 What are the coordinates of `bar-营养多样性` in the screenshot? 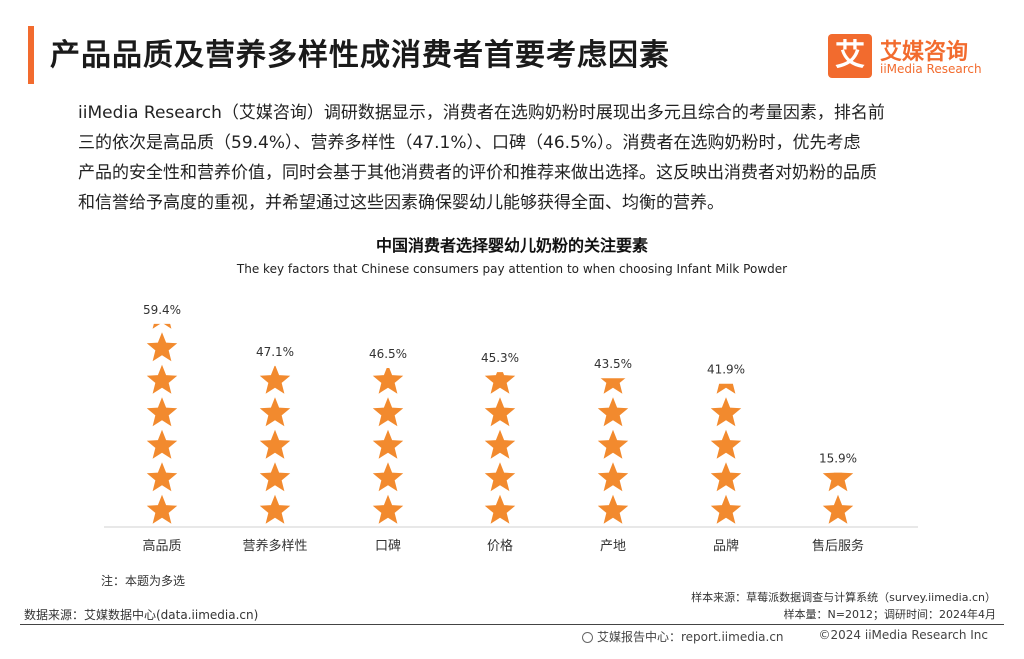 It's located at (275, 444).